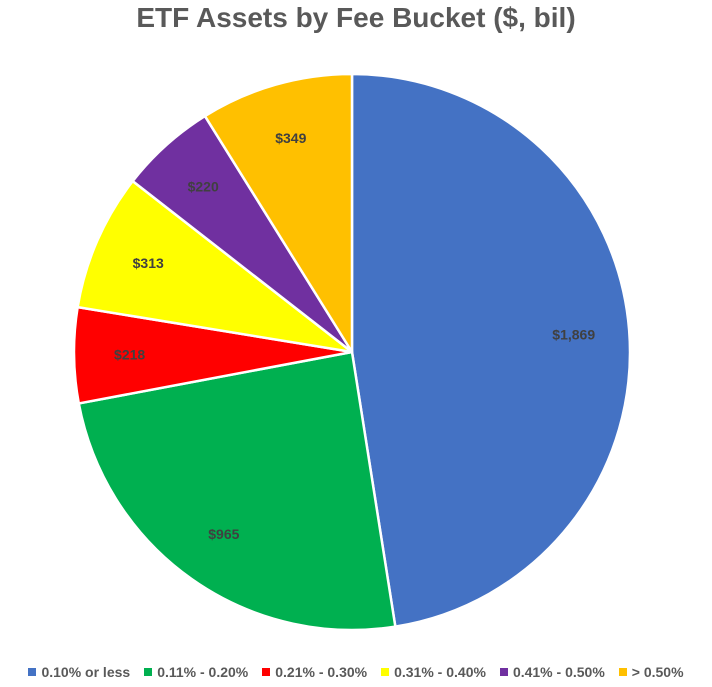 The height and width of the screenshot is (687, 712). Describe the element at coordinates (203, 672) in the screenshot. I see `legend-label-2: 0.11% - 0.20%` at that location.